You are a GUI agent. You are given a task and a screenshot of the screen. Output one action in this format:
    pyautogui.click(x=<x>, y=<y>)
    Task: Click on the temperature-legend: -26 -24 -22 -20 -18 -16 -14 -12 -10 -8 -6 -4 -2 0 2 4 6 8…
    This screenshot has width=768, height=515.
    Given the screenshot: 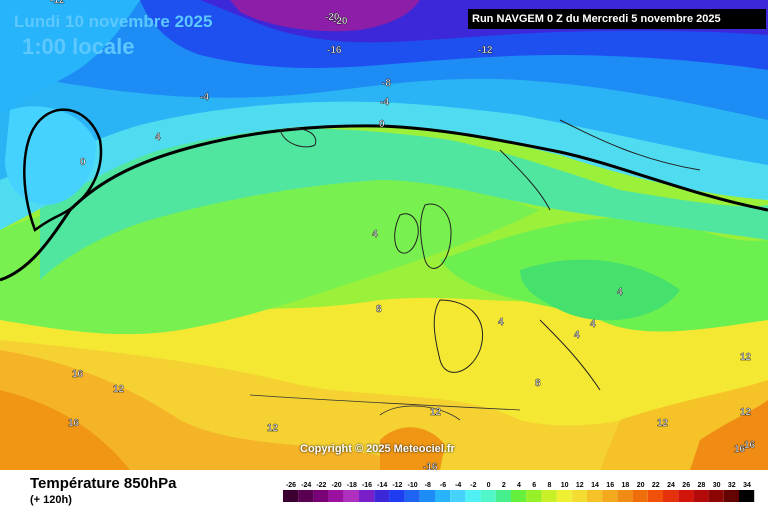 What is the action you would take?
    pyautogui.click(x=523, y=496)
    